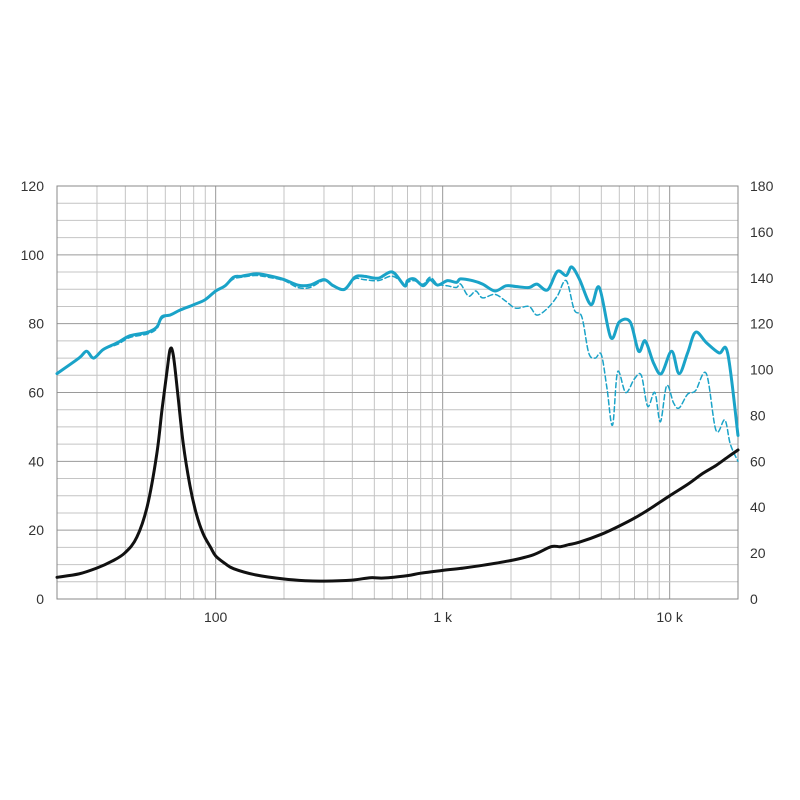 The image size is (800, 800). Describe the element at coordinates (762, 392) in the screenshot. I see `right-y-axis-tick-labels: 0 20 40 60 80 100 120 140 160 180` at that location.